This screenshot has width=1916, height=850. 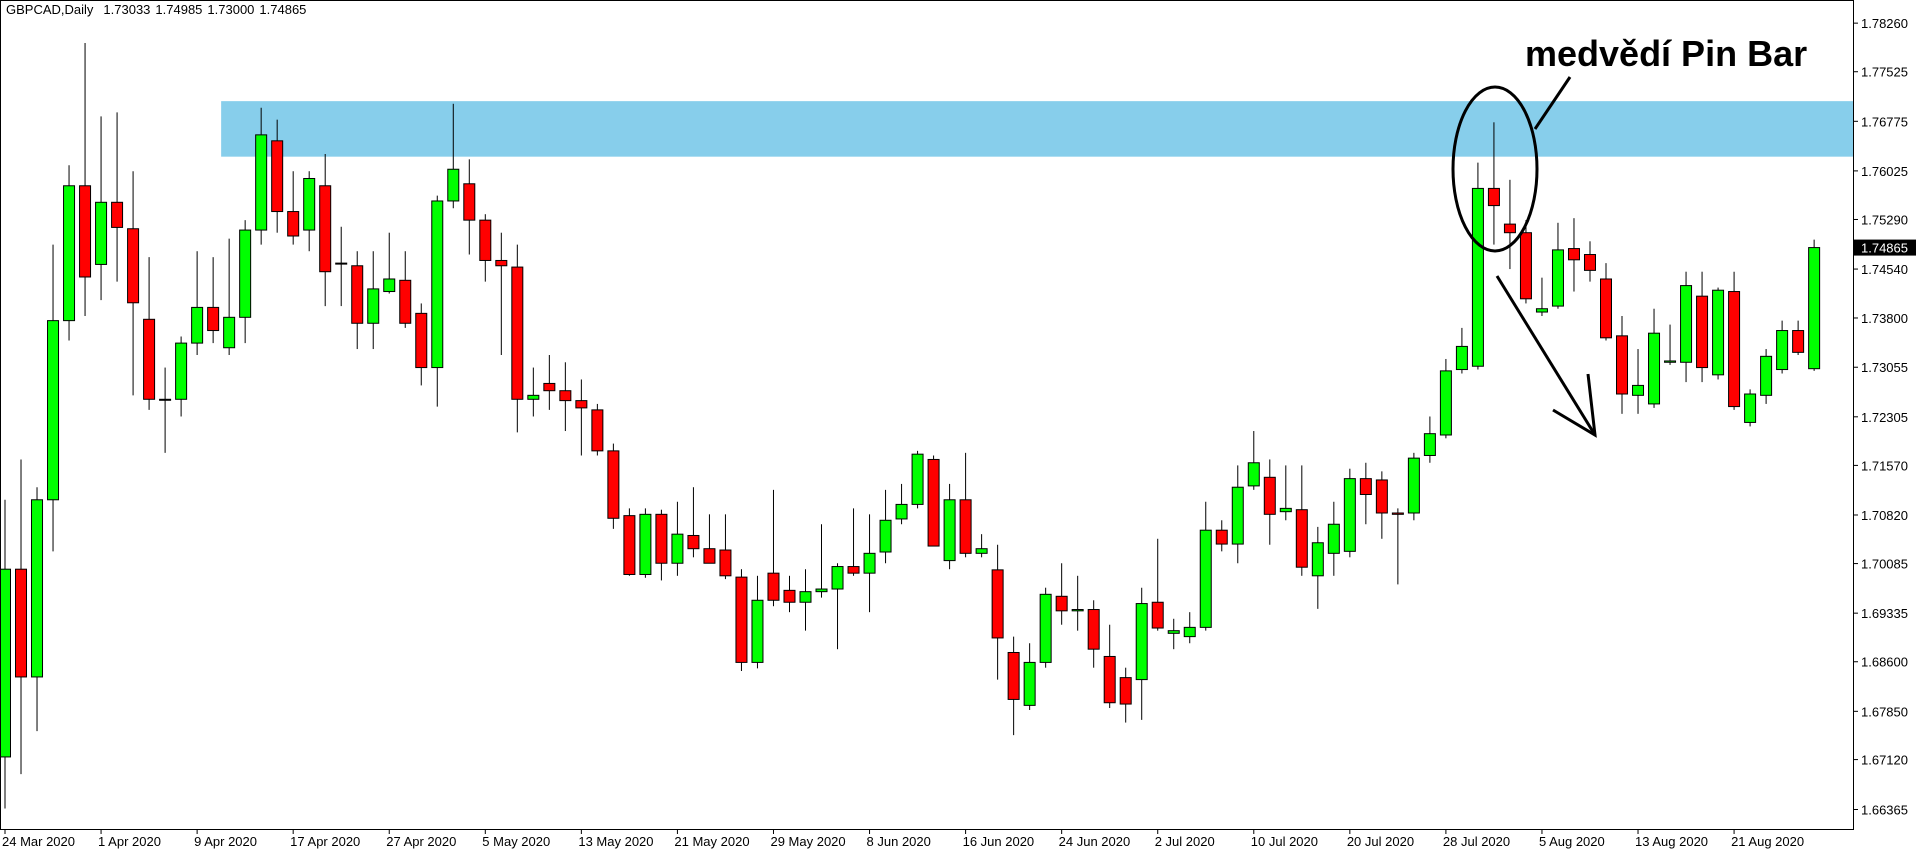 I want to click on x-tick-label: 24 Jun 2020, so click(x=1095, y=841).